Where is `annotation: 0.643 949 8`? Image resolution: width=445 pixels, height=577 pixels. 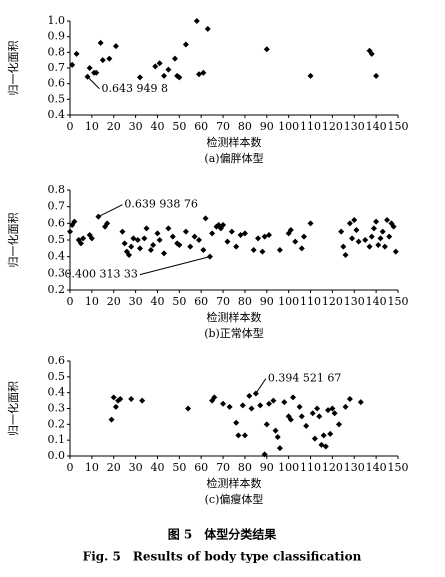 annotation: 0.643 949 8 is located at coordinates (134, 88).